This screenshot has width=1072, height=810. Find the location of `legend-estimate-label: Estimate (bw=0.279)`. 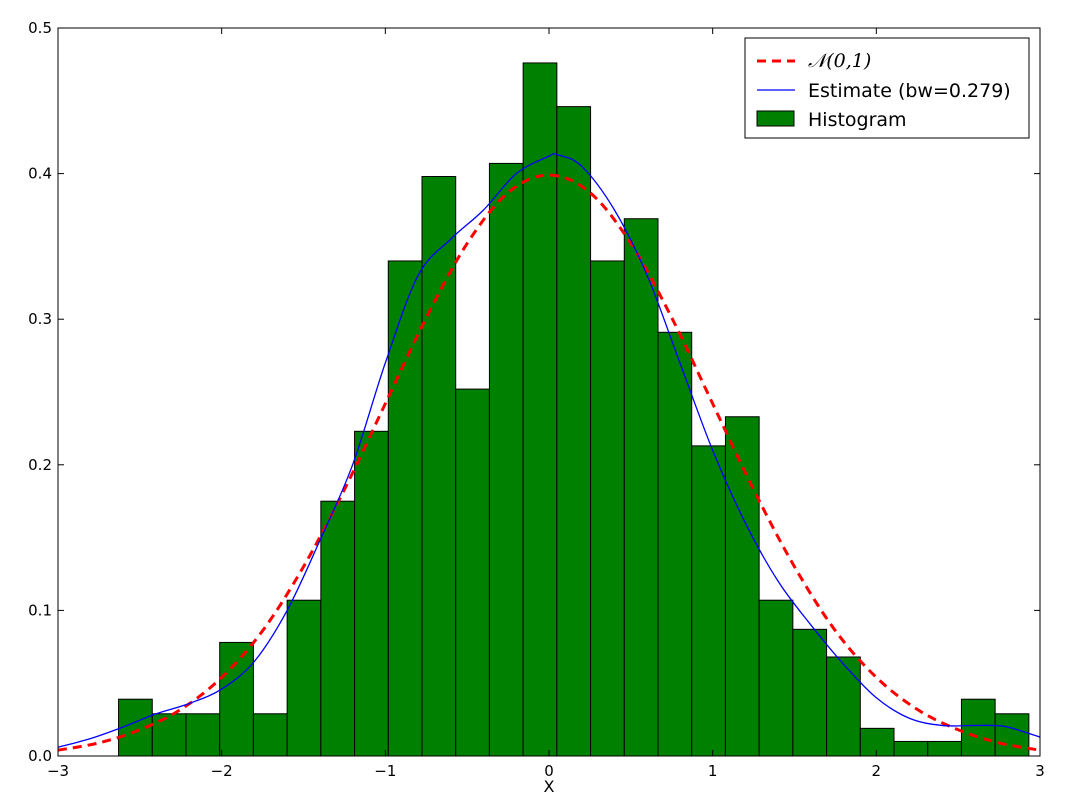

legend-estimate-label: Estimate (bw=0.279) is located at coordinates (909, 91).